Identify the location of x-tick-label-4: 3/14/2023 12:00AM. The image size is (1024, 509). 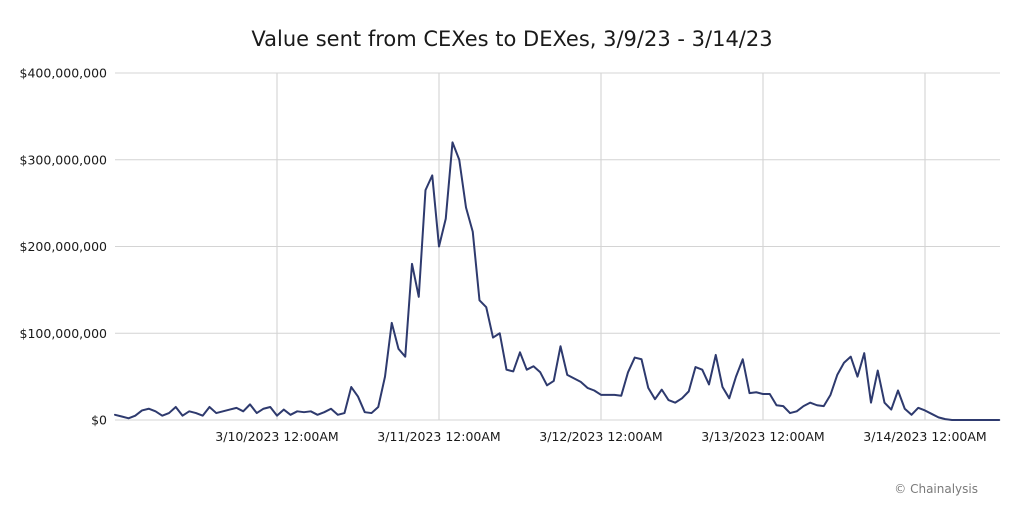
(924, 436).